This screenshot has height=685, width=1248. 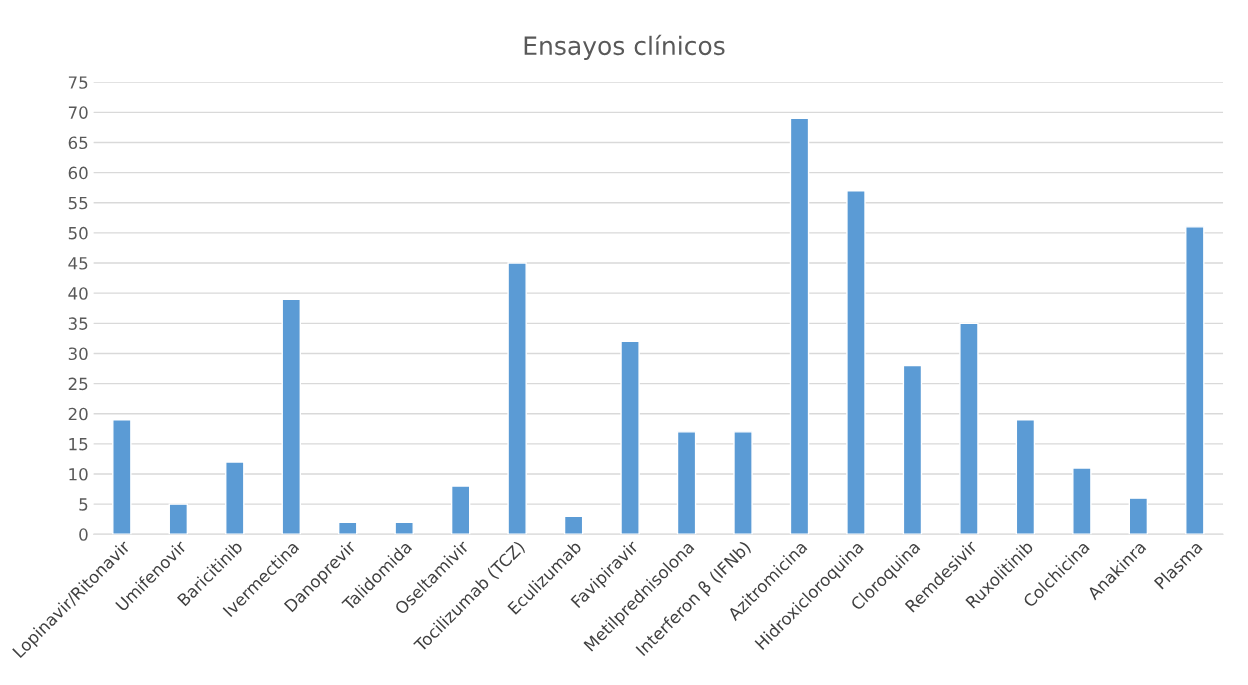 What do you see at coordinates (78, 263) in the screenshot?
I see `y-tick-label: 45` at bounding box center [78, 263].